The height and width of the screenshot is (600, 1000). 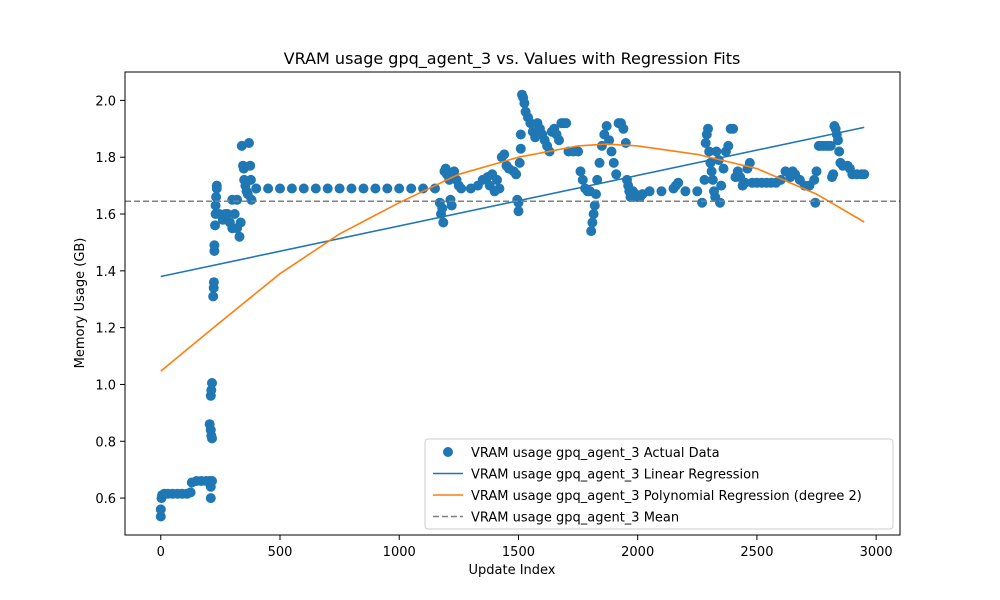 What do you see at coordinates (105, 215) in the screenshot?
I see `y-tick-label: 1.6` at bounding box center [105, 215].